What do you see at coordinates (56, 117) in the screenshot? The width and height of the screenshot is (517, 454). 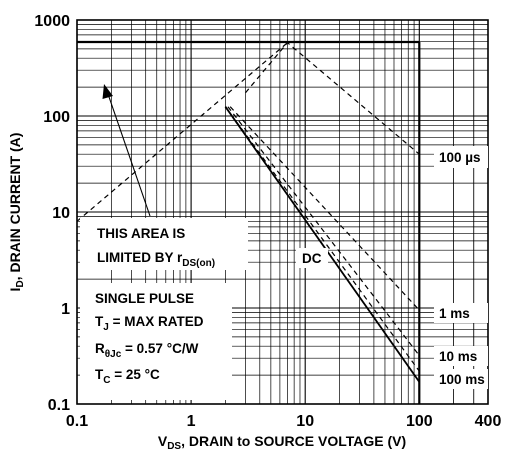 I see `y-tick-label: 100` at bounding box center [56, 117].